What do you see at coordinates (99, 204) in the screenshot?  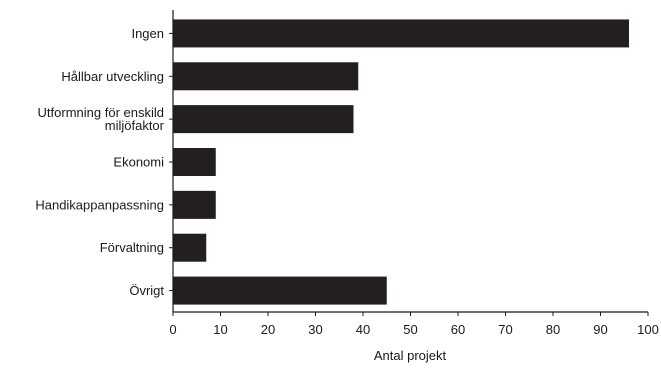 I see `category-label-4: Handikappanpassning` at bounding box center [99, 204].